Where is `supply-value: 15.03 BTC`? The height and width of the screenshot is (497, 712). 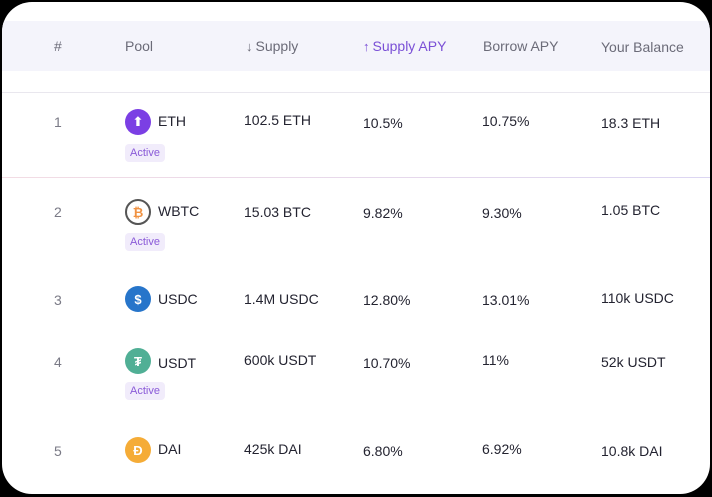
supply-value: 15.03 BTC is located at coordinates (277, 212).